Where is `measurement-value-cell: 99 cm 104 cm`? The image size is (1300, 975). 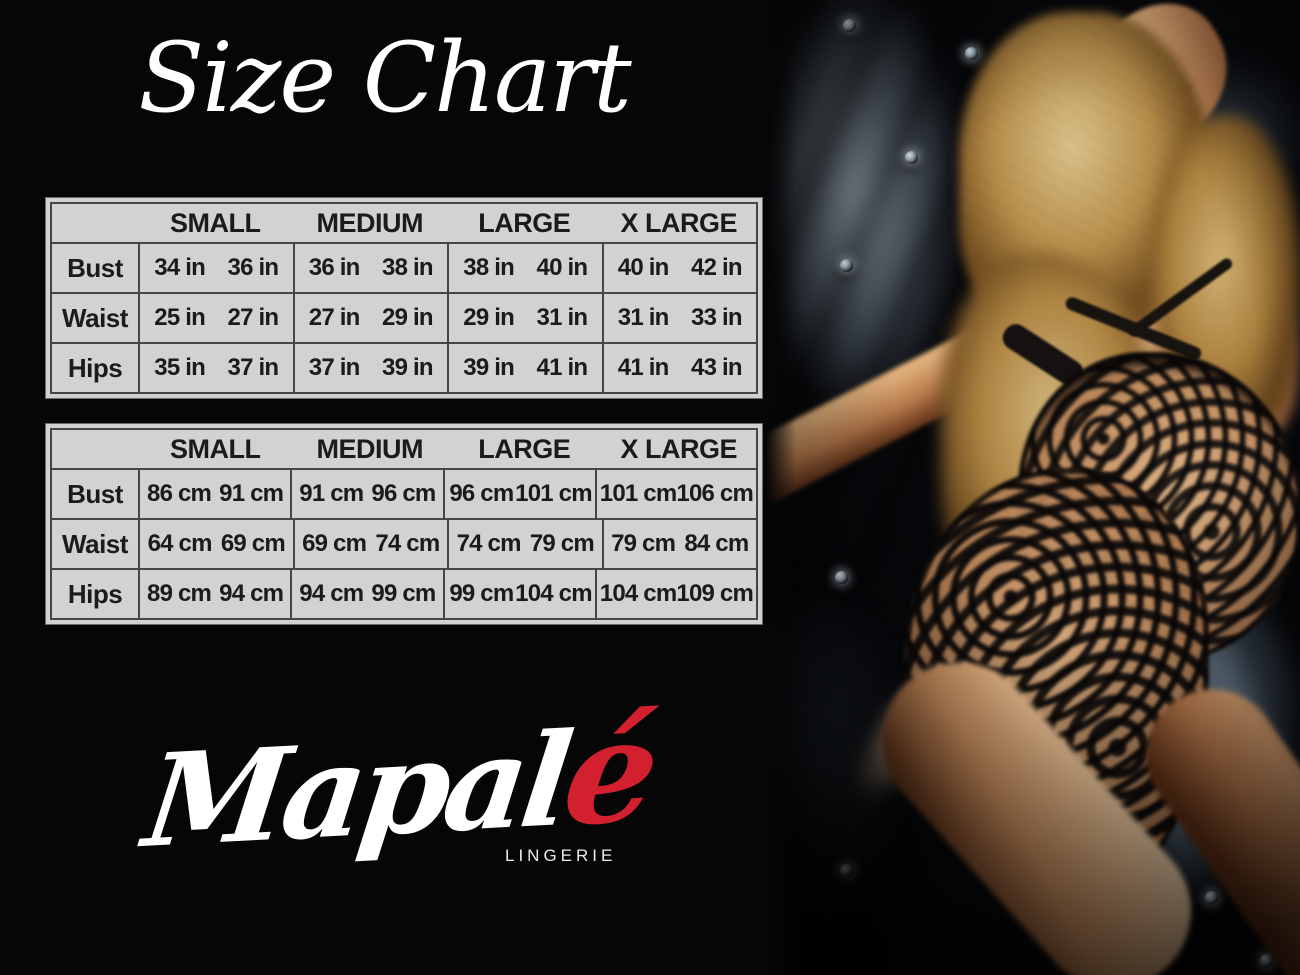 measurement-value-cell: 99 cm 104 cm is located at coordinates (518, 594).